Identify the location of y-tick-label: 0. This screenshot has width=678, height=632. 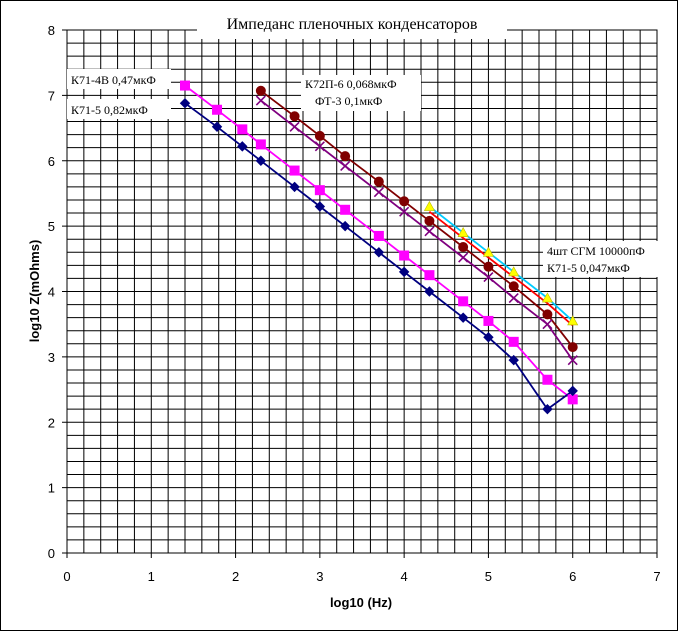
(51, 553).